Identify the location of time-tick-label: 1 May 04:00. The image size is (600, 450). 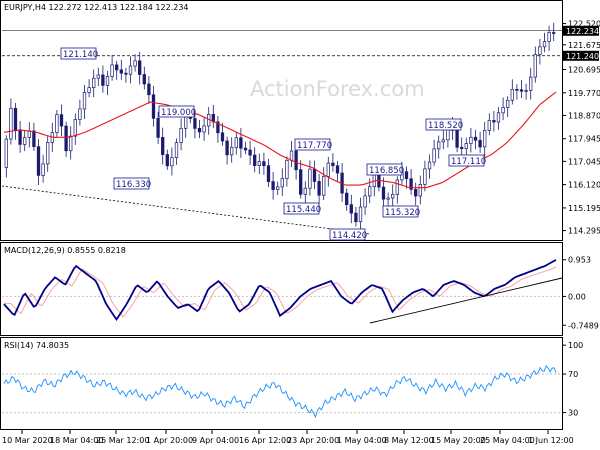
(362, 440).